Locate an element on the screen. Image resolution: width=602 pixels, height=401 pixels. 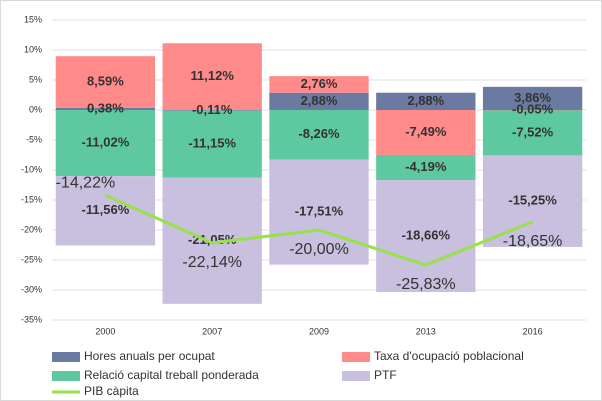
data-label: -7,52% is located at coordinates (533, 131).